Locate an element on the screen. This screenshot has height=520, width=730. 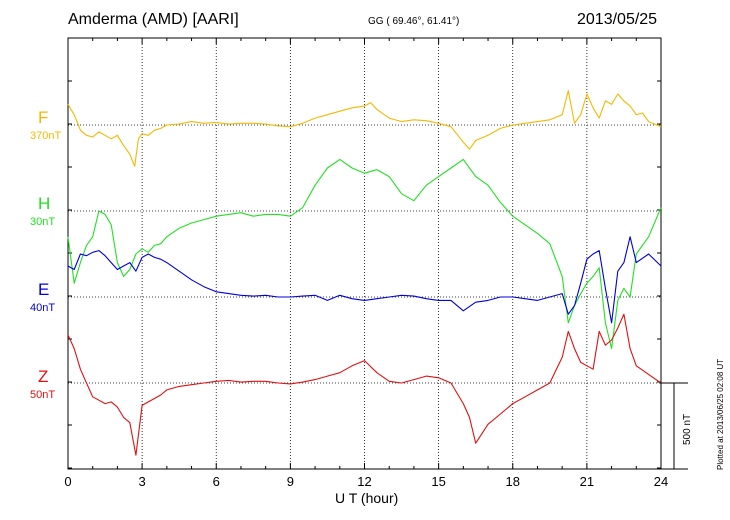
x-tick-label: 6 is located at coordinates (216, 481).